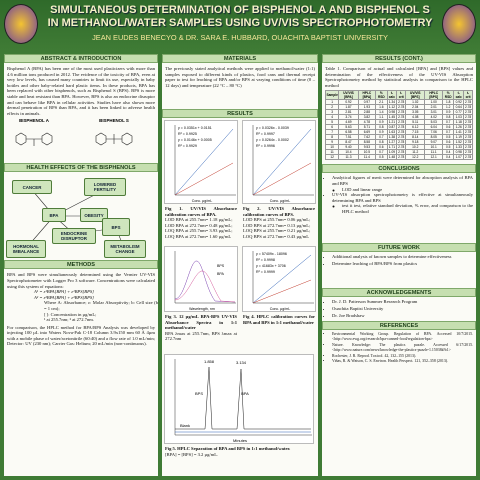 This screenshot has height=480, width=480. What do you see at coordinates (265, 260) in the screenshot?
I see `plot-label: R² = 0.9998` at bounding box center [265, 260].